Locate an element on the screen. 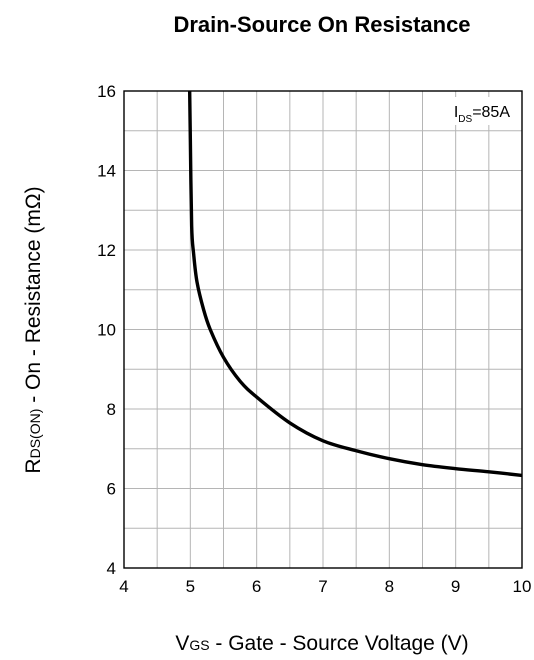 This screenshot has height=660, width=534. y-tick-label: 6 is located at coordinates (111, 489).